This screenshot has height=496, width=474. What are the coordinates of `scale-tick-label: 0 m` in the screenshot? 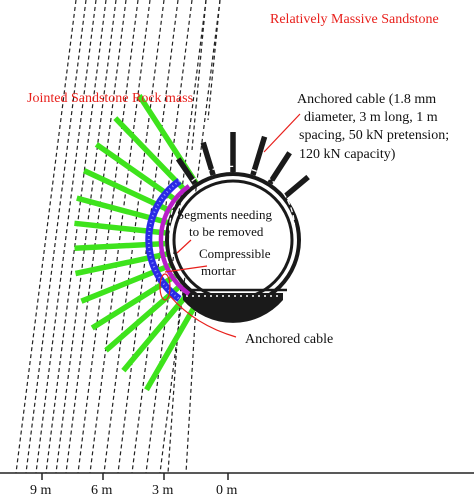 It's located at (227, 489).